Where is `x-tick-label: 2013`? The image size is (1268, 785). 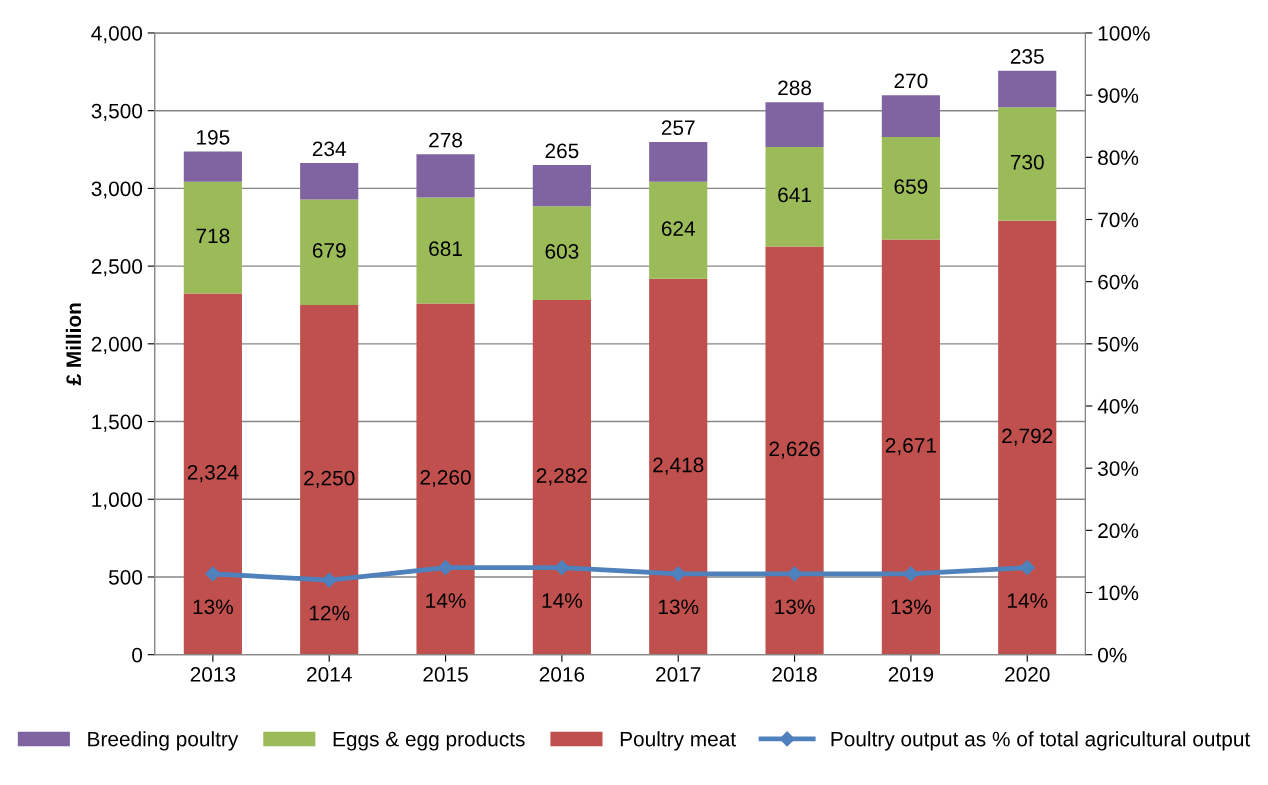
x-tick-label: 2013 is located at coordinates (213, 674).